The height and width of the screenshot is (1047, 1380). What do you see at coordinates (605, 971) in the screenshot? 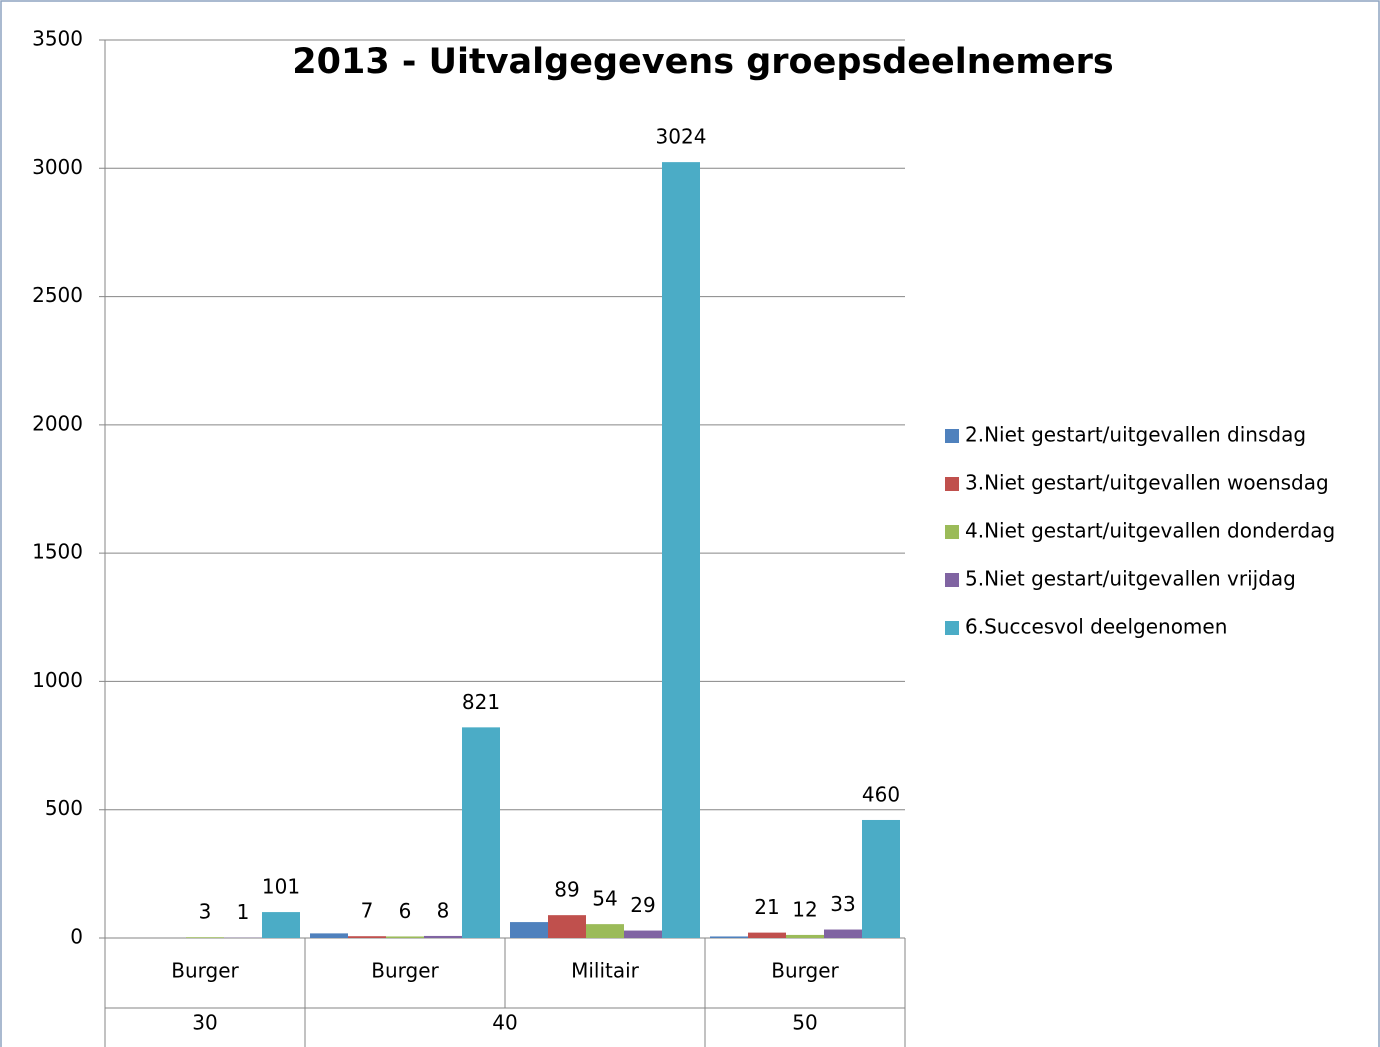
I see `x-tick-label: Militair` at bounding box center [605, 971].